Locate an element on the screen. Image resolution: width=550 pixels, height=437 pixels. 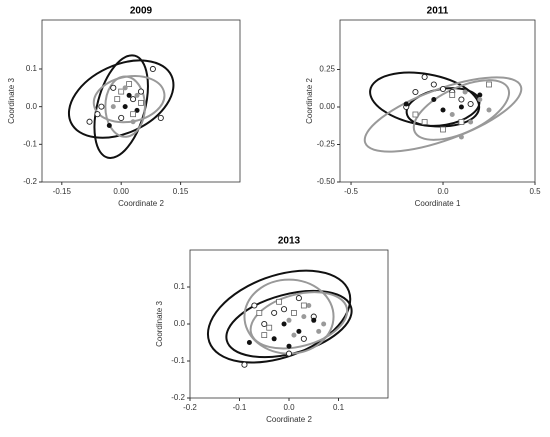
x-tick-label: 0.5 is located at coordinates (535, 191).